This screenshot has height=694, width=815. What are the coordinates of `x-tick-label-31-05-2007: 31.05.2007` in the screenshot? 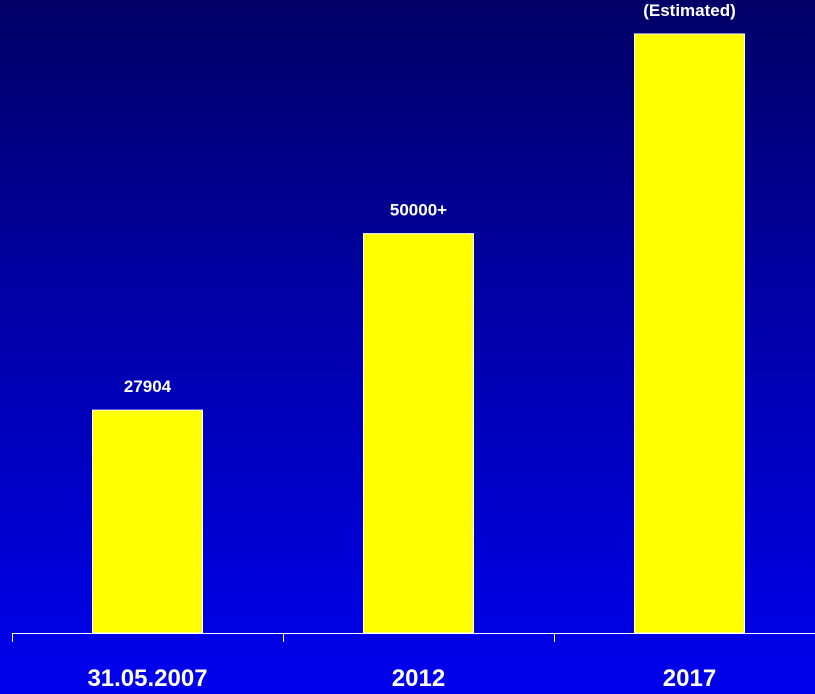 It's located at (147, 678).